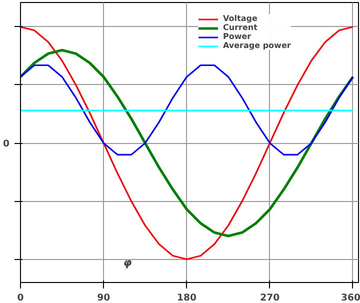  What do you see at coordinates (237, 36) in the screenshot?
I see `legend-label: Power` at bounding box center [237, 36].